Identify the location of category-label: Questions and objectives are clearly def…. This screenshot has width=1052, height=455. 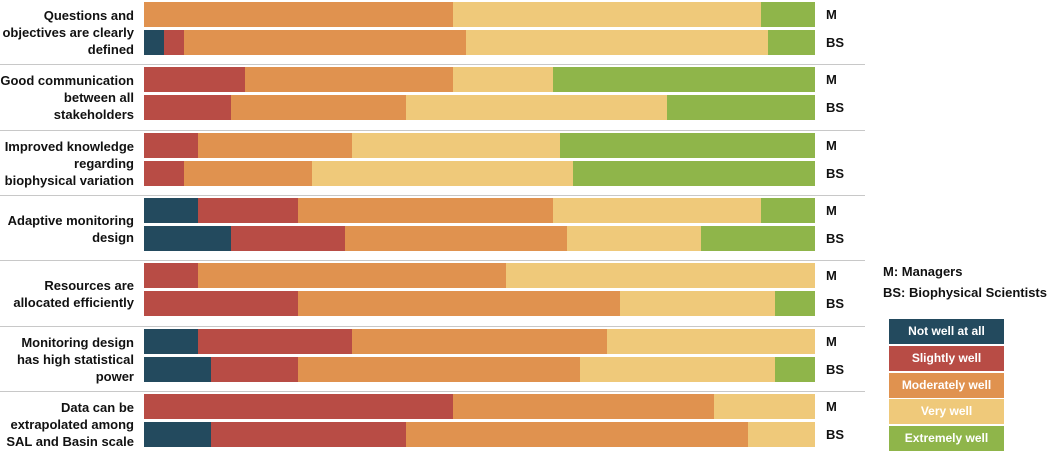
(68, 33).